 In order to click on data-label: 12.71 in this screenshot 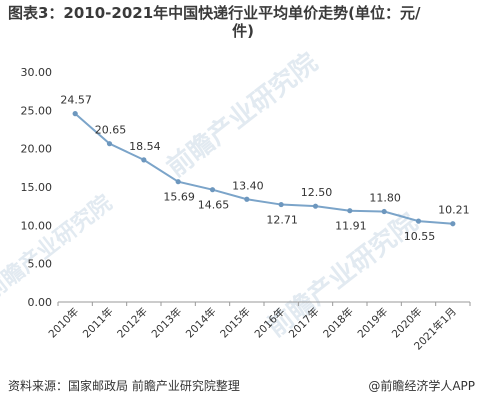, I will do `click(282, 220)`.